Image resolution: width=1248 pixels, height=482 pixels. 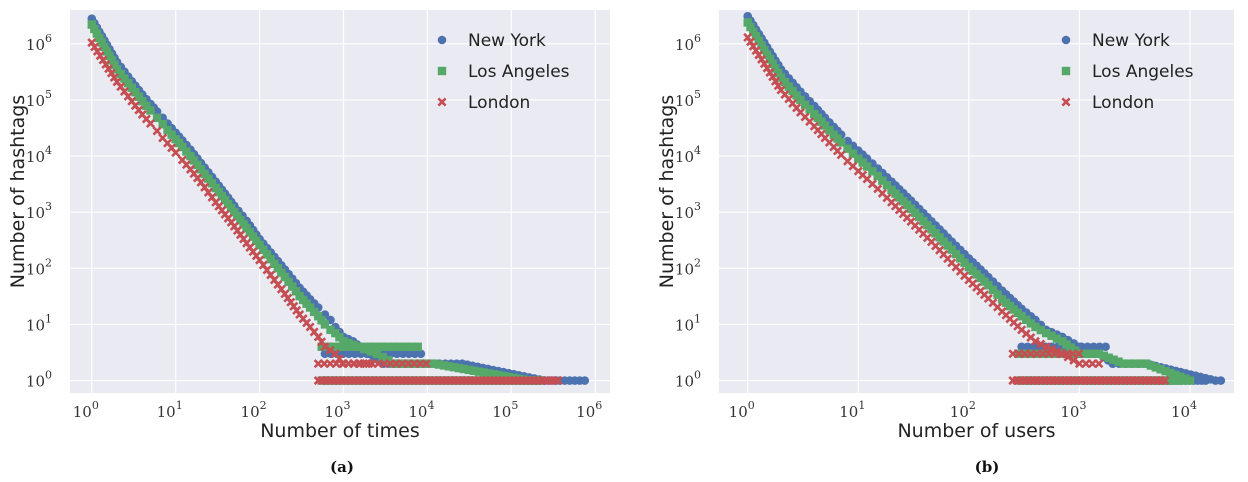 I want to click on legend-item: New York, so click(x=491, y=41).